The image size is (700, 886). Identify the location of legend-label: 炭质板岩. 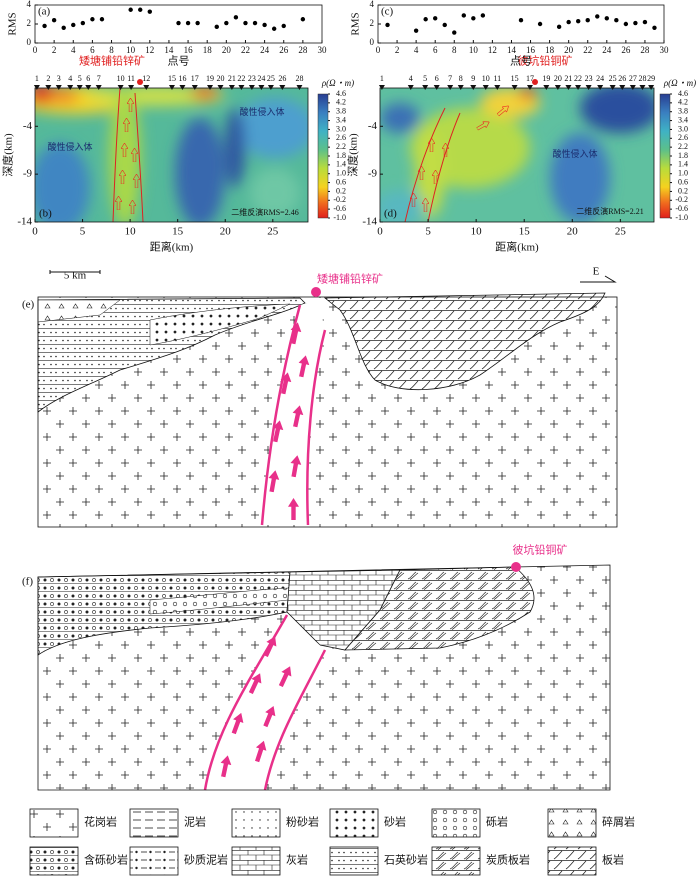
(508, 860).